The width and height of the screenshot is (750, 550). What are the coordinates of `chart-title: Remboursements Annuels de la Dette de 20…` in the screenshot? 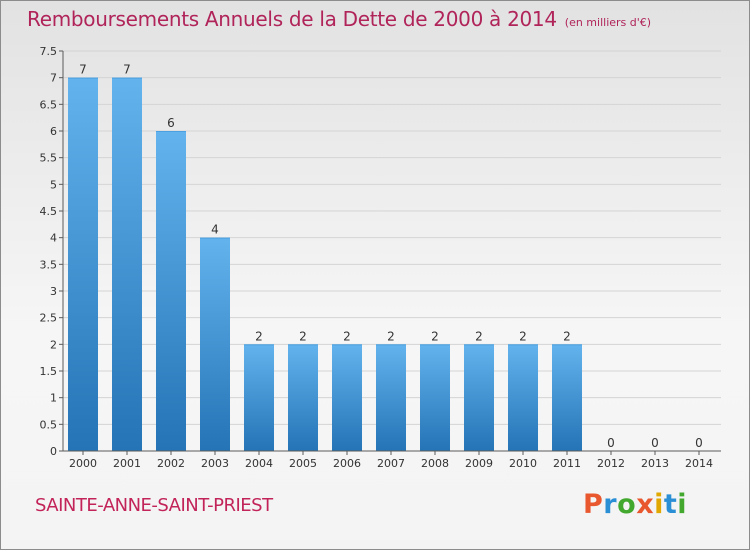 It's located at (339, 19).